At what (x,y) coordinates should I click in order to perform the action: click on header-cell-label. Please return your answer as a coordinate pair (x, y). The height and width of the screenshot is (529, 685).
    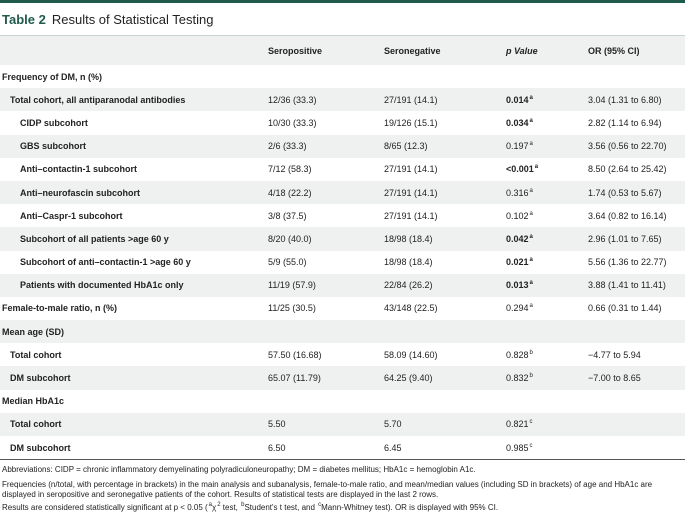
    Looking at the image, I should click on (134, 50).